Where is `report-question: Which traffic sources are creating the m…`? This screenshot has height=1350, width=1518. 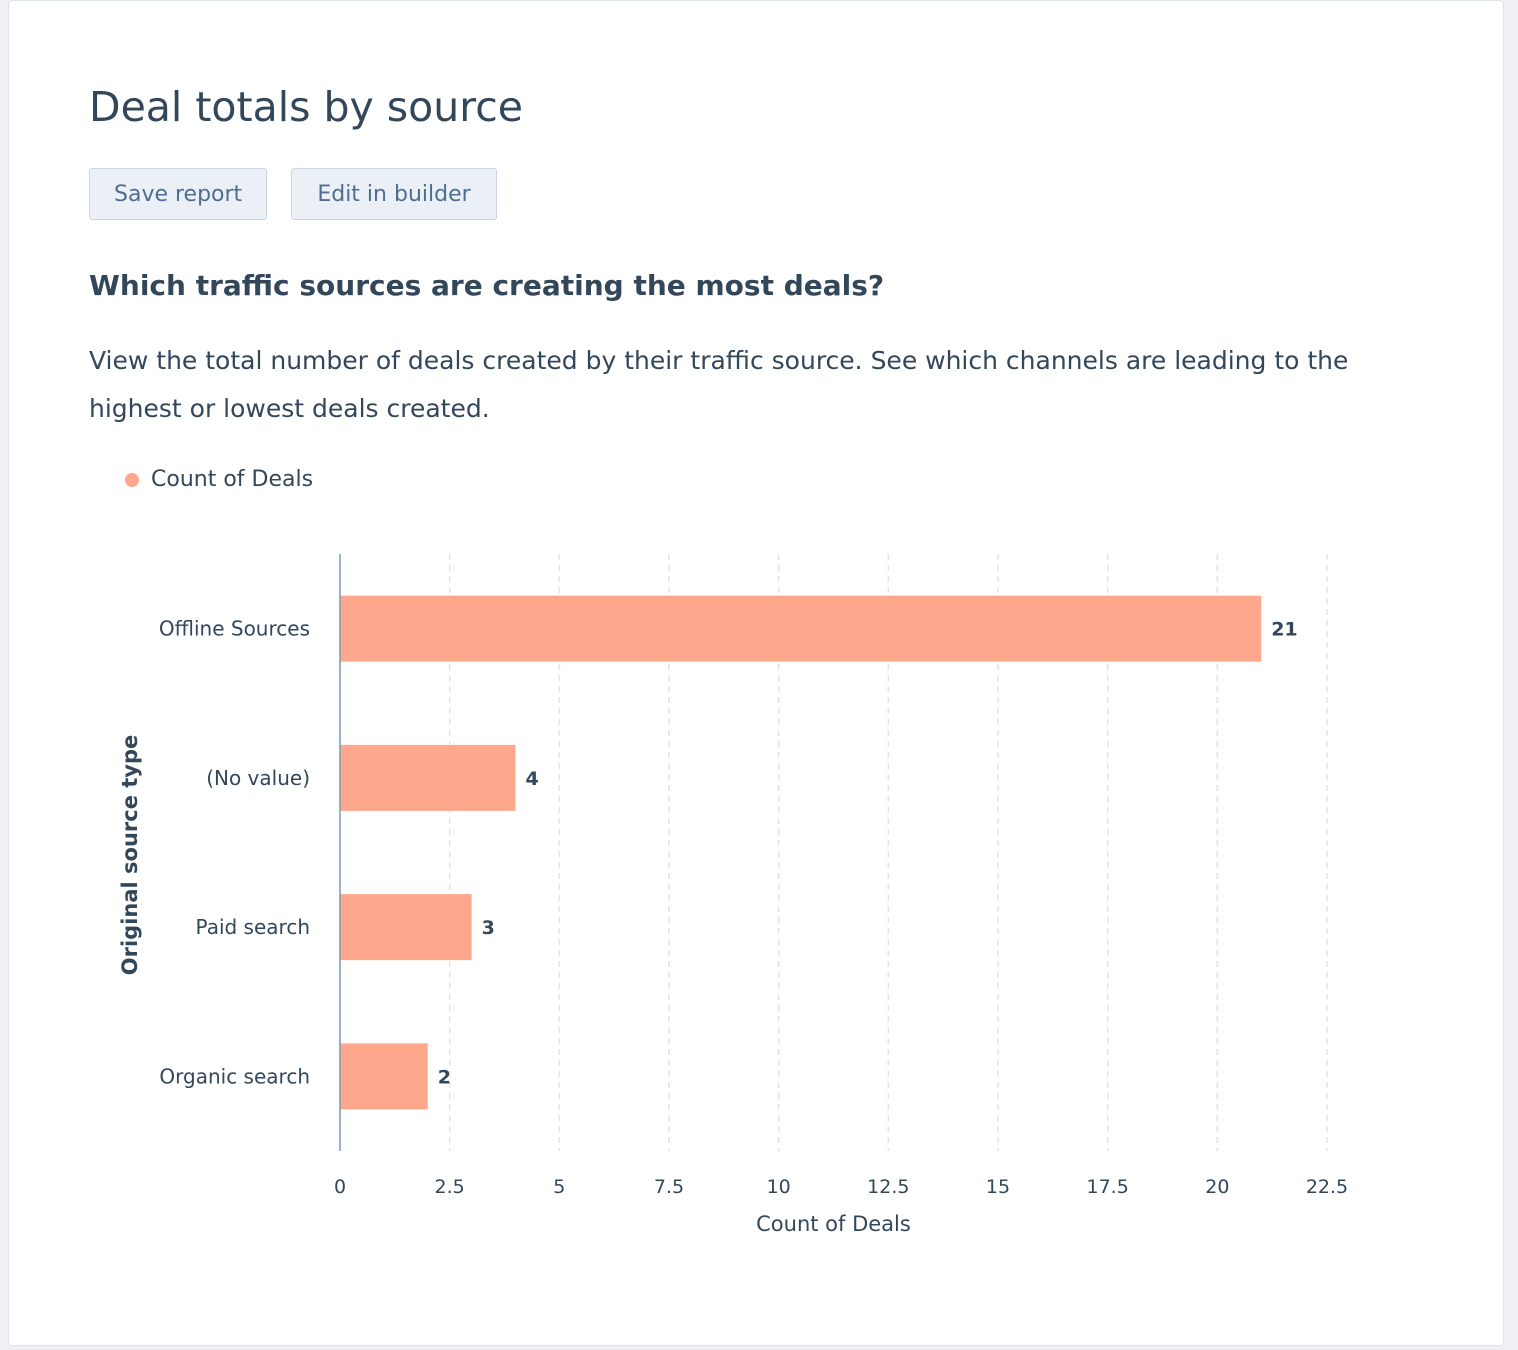 report-question: Which traffic sources are creating the m… is located at coordinates (487, 285).